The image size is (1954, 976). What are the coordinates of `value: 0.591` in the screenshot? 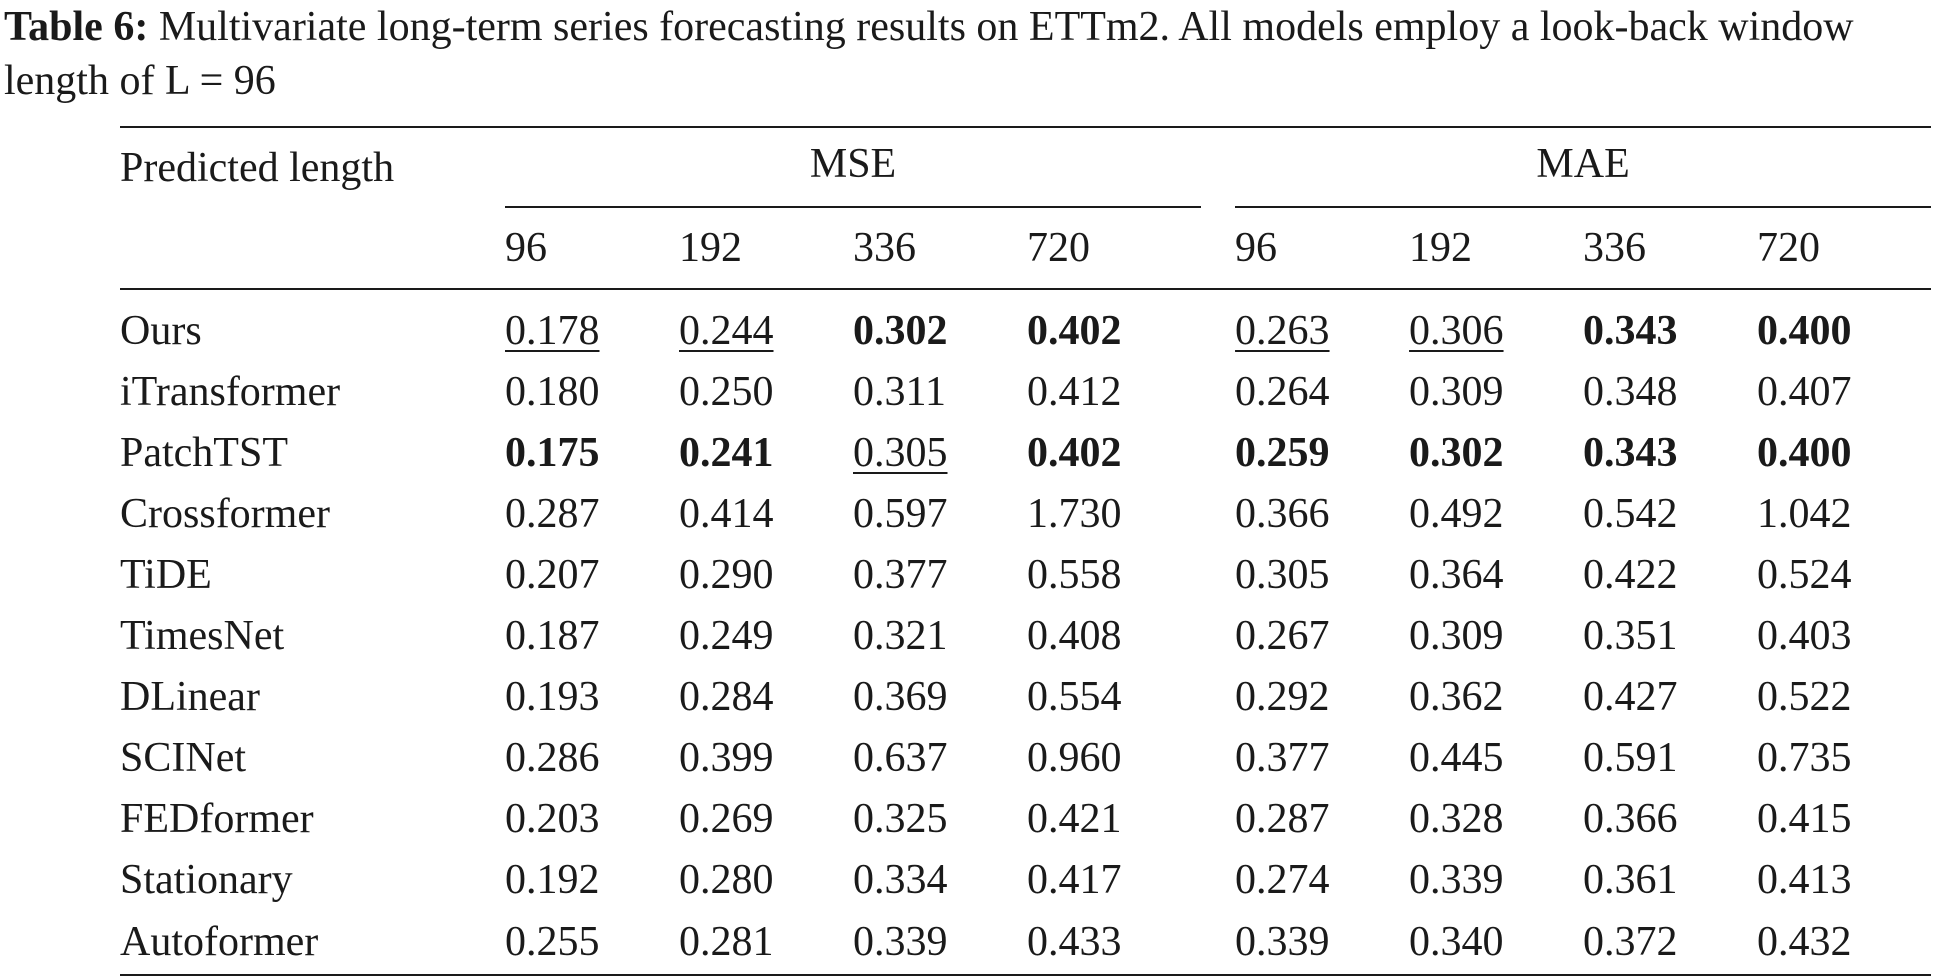 It's located at (1630, 757).